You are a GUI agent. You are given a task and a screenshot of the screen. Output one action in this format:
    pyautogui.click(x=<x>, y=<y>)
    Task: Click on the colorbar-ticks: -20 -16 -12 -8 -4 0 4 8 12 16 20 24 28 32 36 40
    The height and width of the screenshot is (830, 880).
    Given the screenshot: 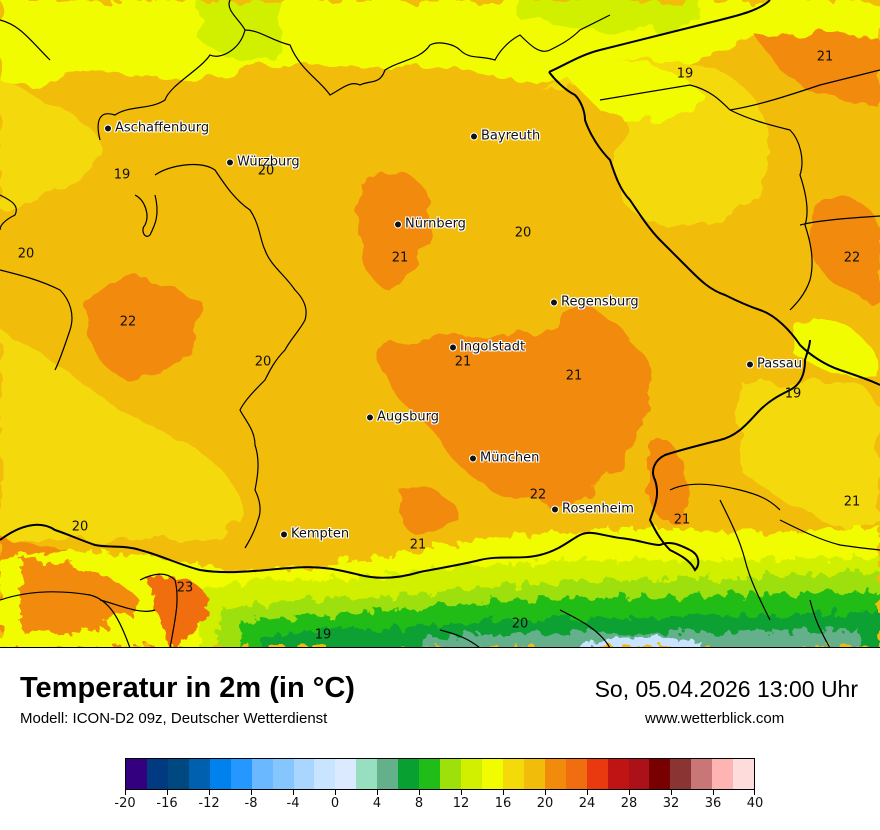 What is the action you would take?
    pyautogui.click(x=438, y=805)
    